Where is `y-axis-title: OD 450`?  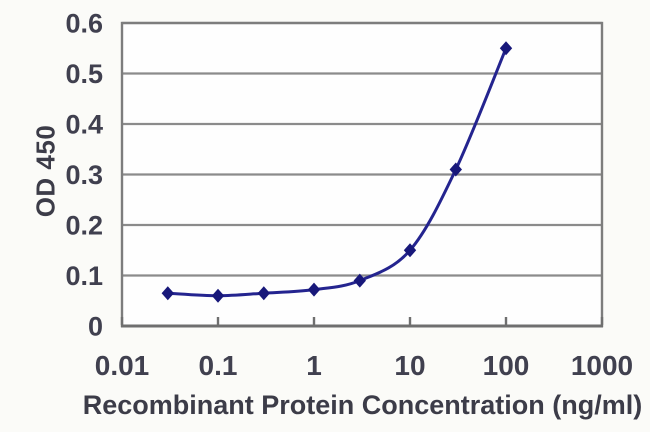
y-axis-title: OD 450 is located at coordinates (45, 171).